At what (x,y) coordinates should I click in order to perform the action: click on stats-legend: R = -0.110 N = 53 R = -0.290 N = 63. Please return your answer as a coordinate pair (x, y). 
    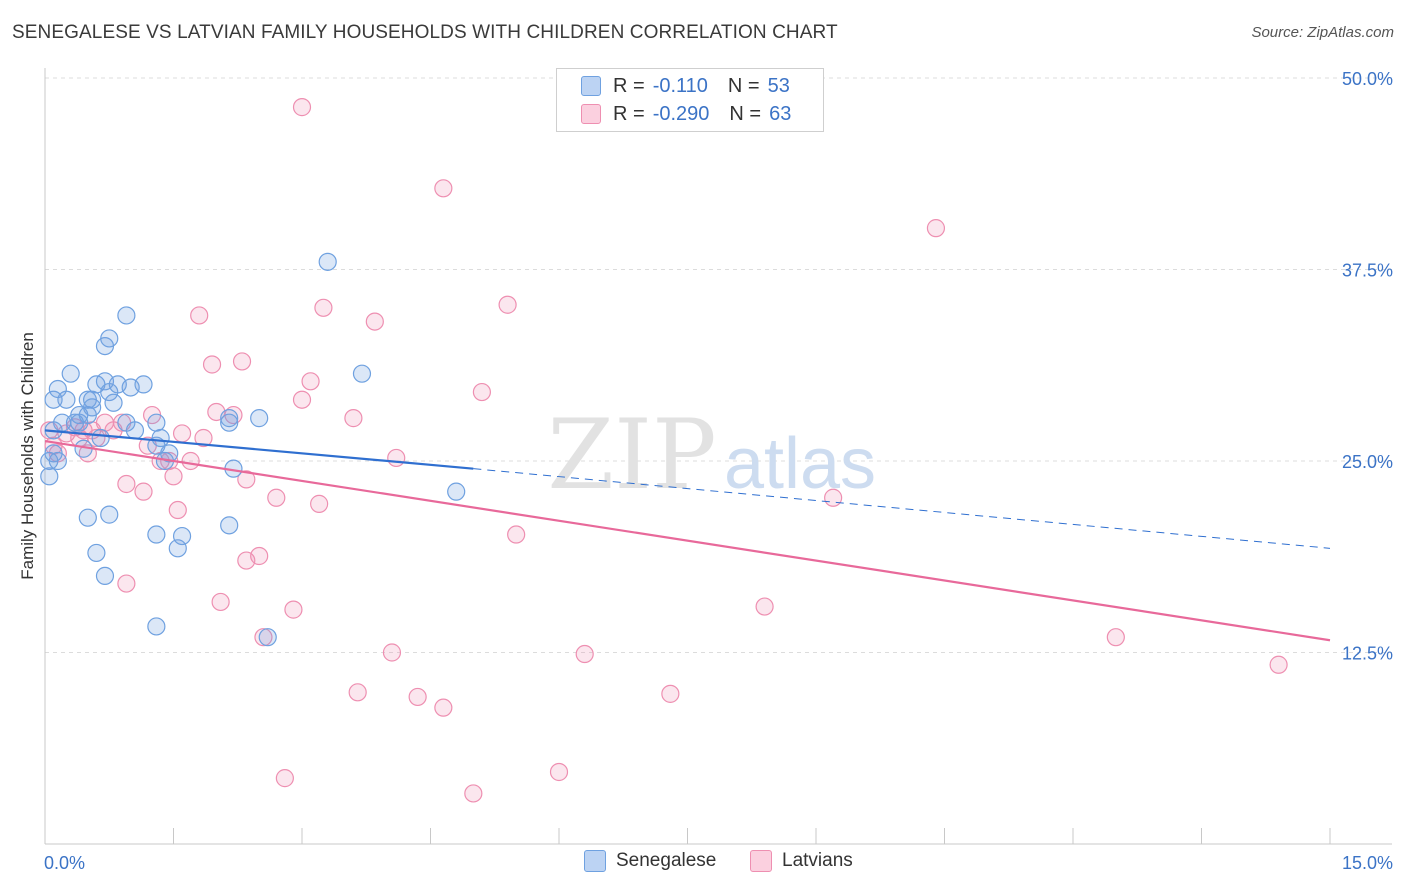
    Looking at the image, I should click on (690, 100).